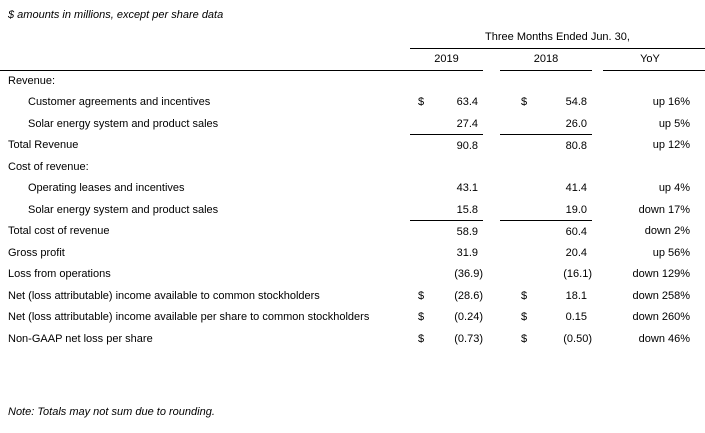 The height and width of the screenshot is (433, 705). What do you see at coordinates (664, 209) in the screenshot?
I see `value-yoy: down 17%` at bounding box center [664, 209].